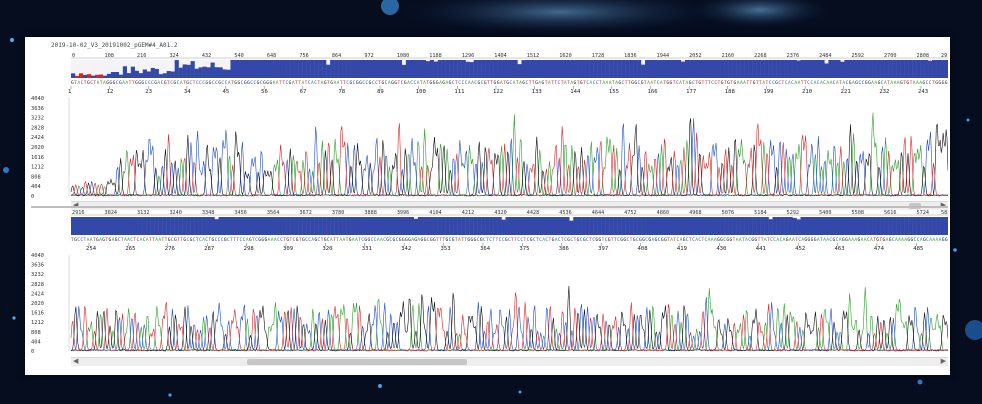  I want to click on base-position-label: 210, so click(807, 92).